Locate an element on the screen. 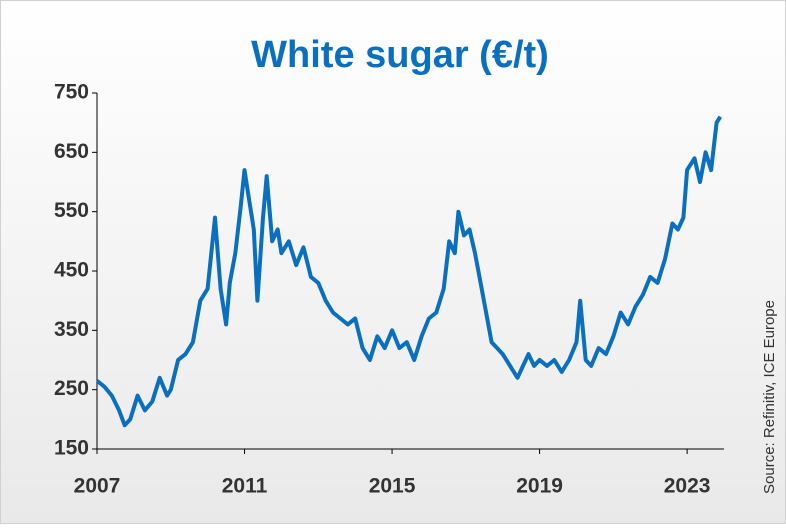 Image resolution: width=786 pixels, height=529 pixels. chart-title: White sugar (€/t) is located at coordinates (400, 55).